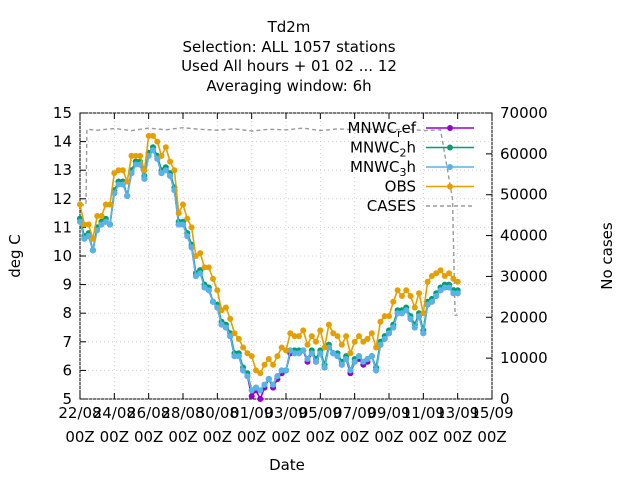  What do you see at coordinates (450, 147) in the screenshot?
I see `legend-marker-mnwc_2h` at bounding box center [450, 147].